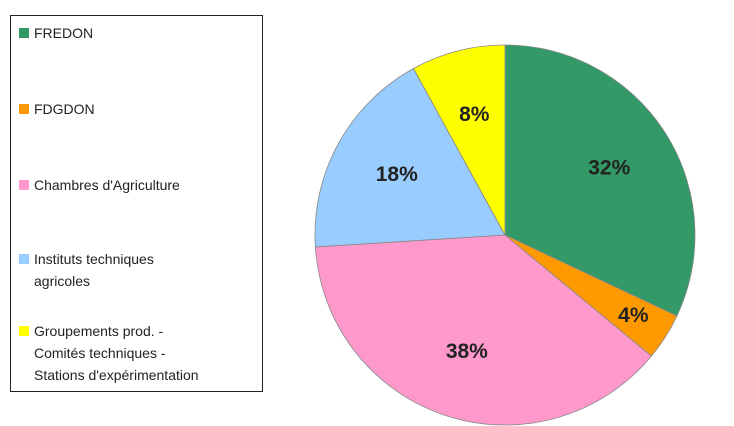 The height and width of the screenshot is (426, 734). What do you see at coordinates (474, 114) in the screenshot?
I see `data-label: 8%` at bounding box center [474, 114].